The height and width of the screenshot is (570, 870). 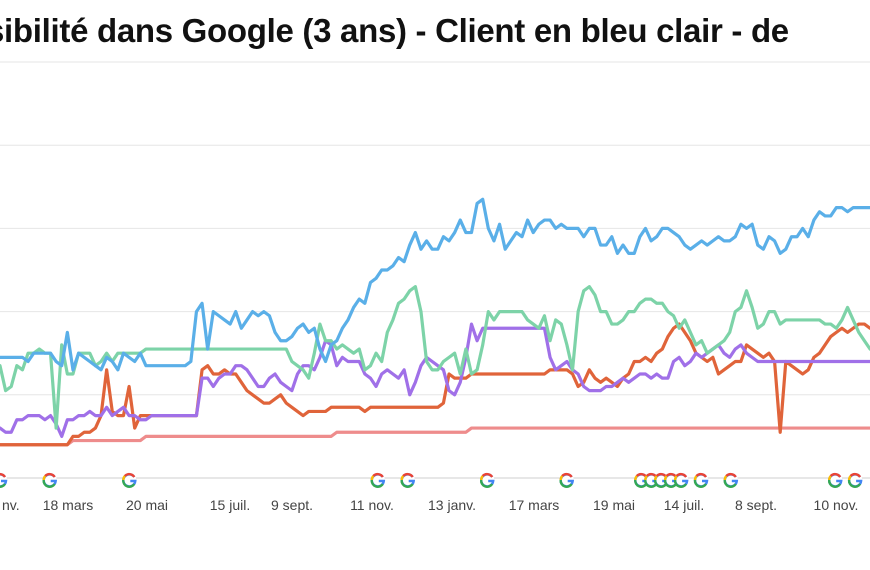 What do you see at coordinates (534, 505) in the screenshot?
I see `x-tick-label: 17 mars` at bounding box center [534, 505].